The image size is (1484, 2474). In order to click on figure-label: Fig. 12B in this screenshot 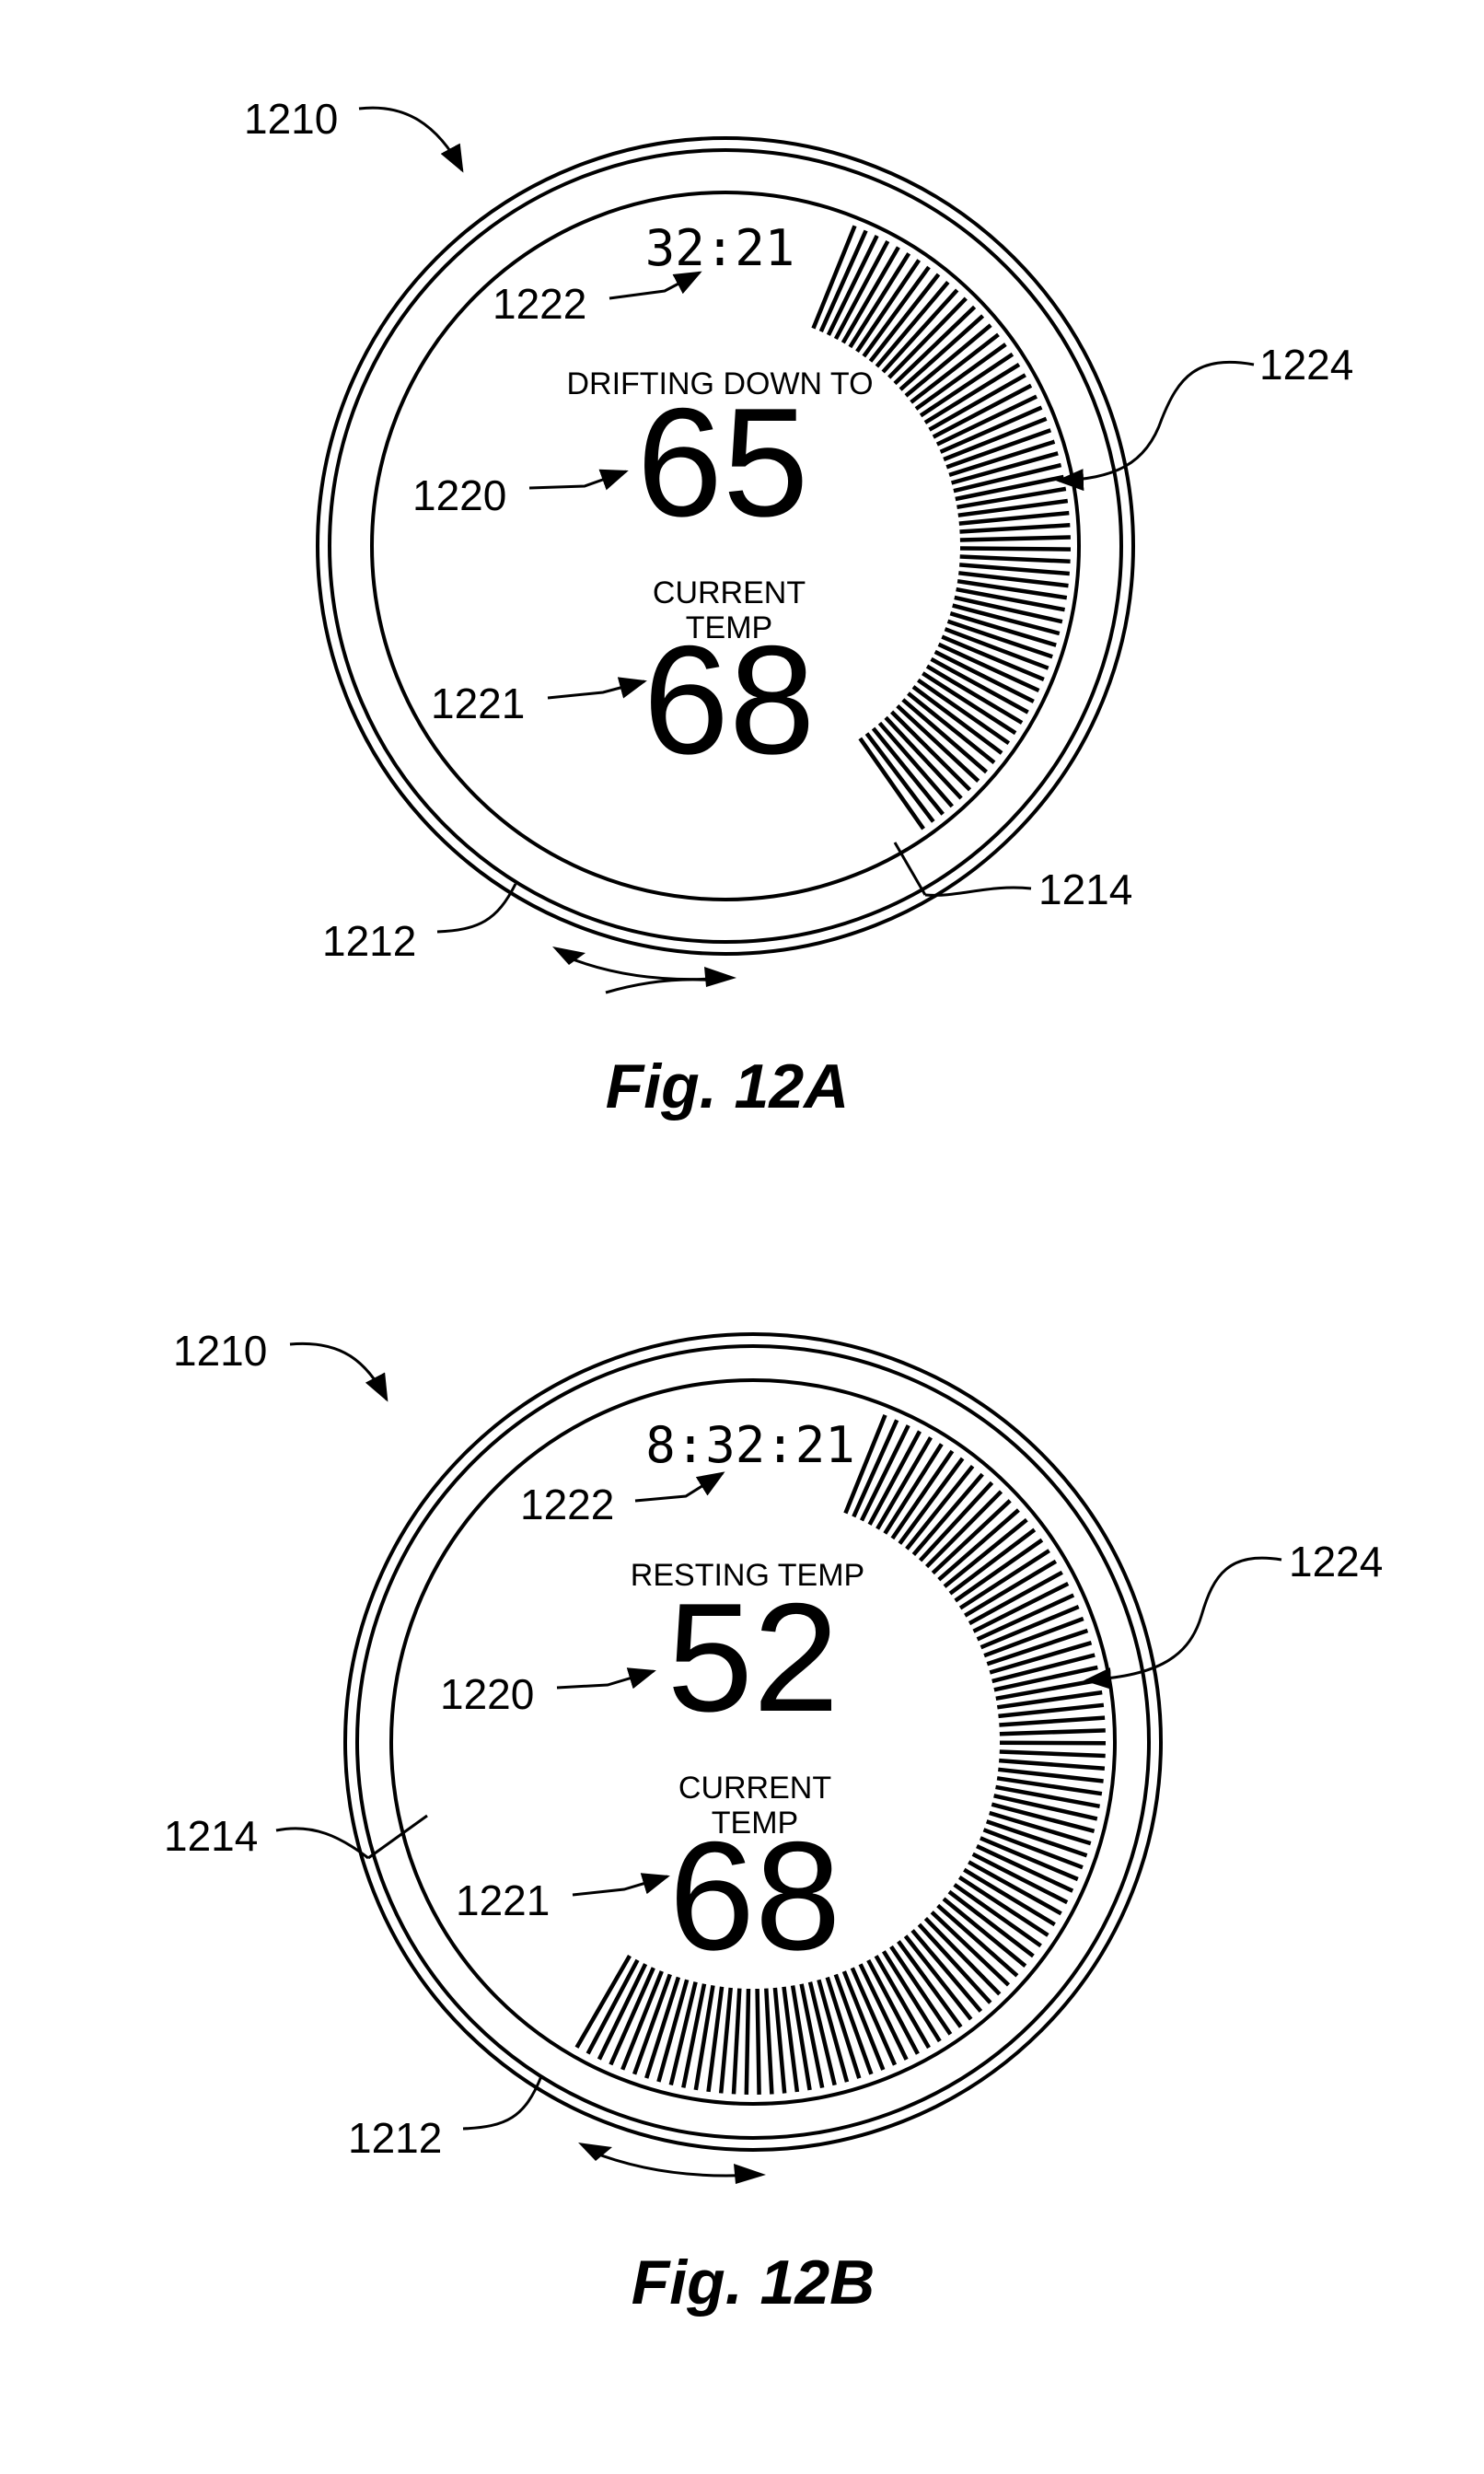, I will do `click(753, 2282)`.